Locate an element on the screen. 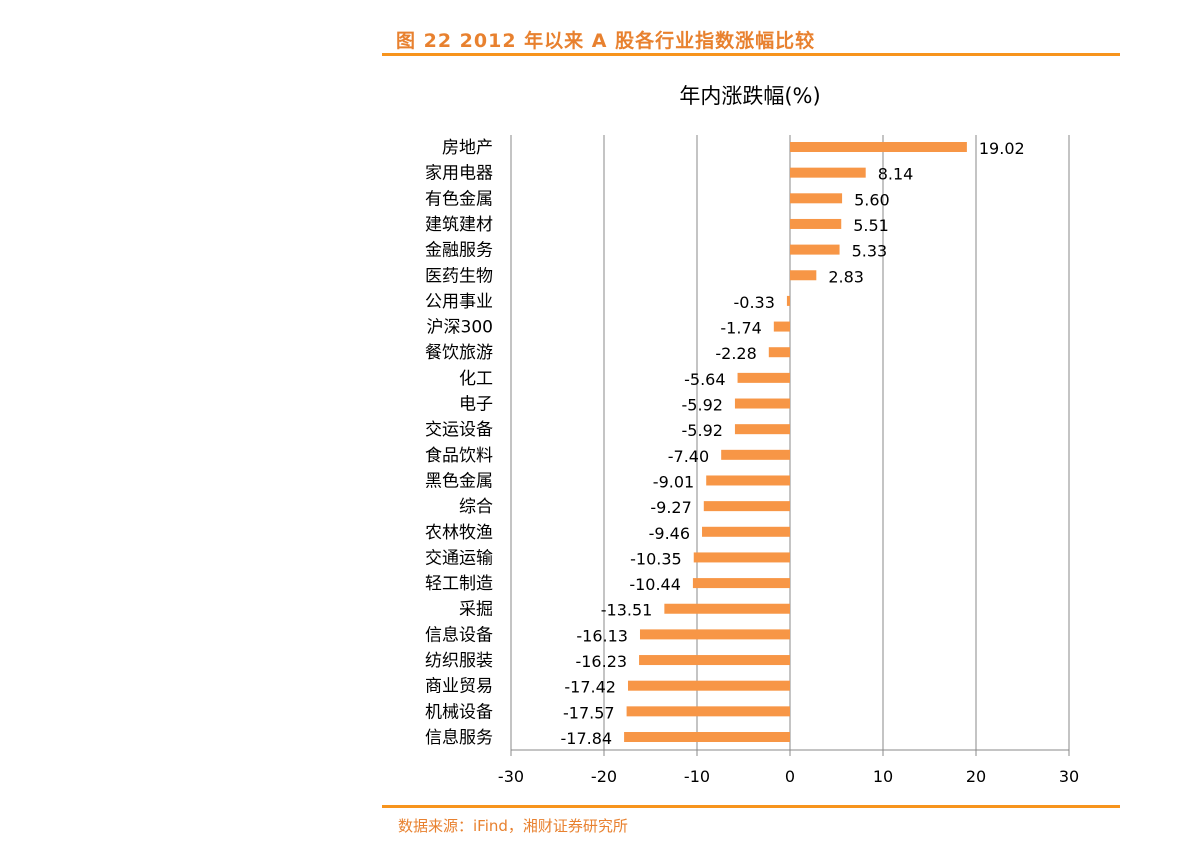 The height and width of the screenshot is (855, 1191). category-label: 农林牧渔 is located at coordinates (459, 533).